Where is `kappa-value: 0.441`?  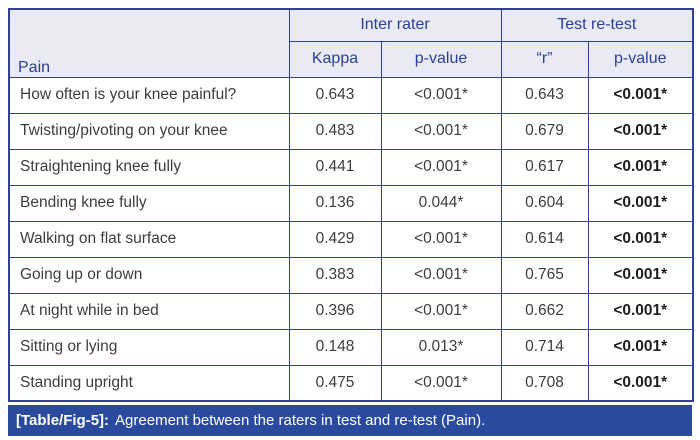 kappa-value: 0.441 is located at coordinates (335, 167).